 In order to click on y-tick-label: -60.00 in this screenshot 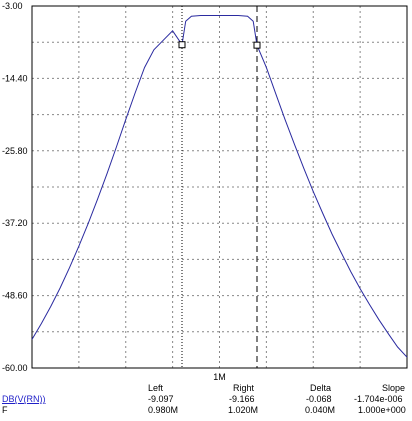, I will do `click(15, 368)`.